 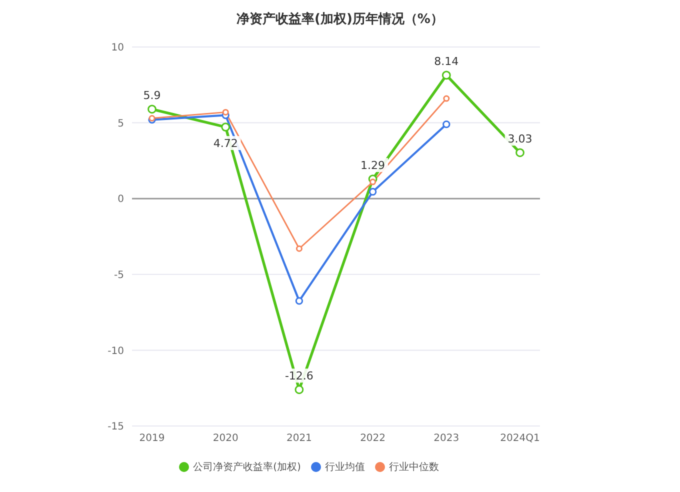 I want to click on x-tick-label: 2021, so click(x=299, y=438).